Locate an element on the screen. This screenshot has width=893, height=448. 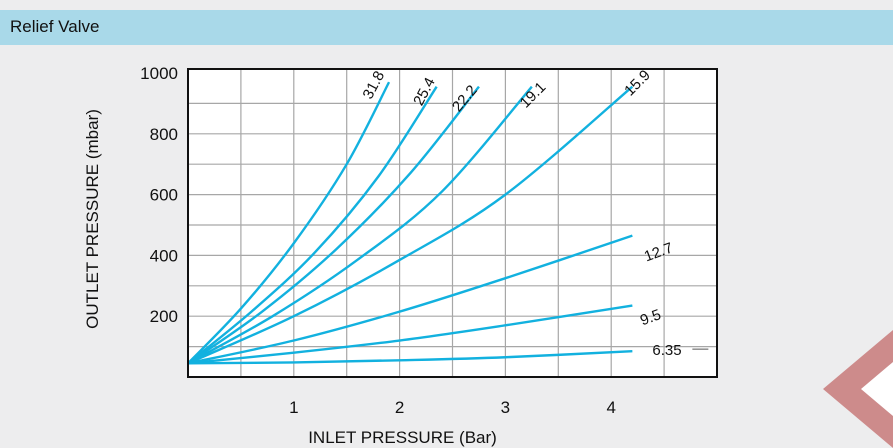
y-tick-label: 600 is located at coordinates (164, 195).